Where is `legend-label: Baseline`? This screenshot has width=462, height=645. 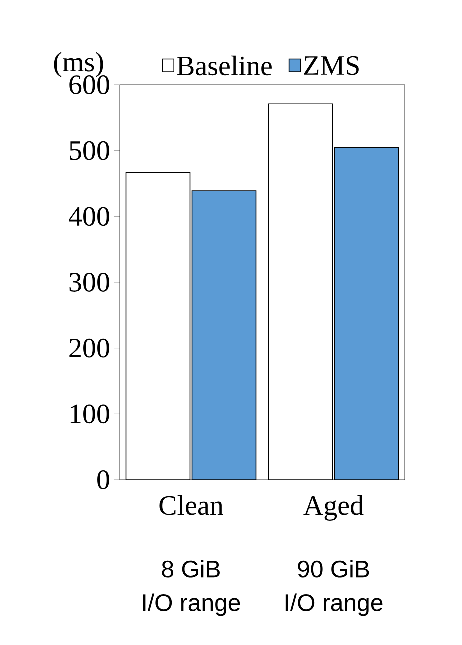
legend-label: Baseline is located at coordinates (224, 66).